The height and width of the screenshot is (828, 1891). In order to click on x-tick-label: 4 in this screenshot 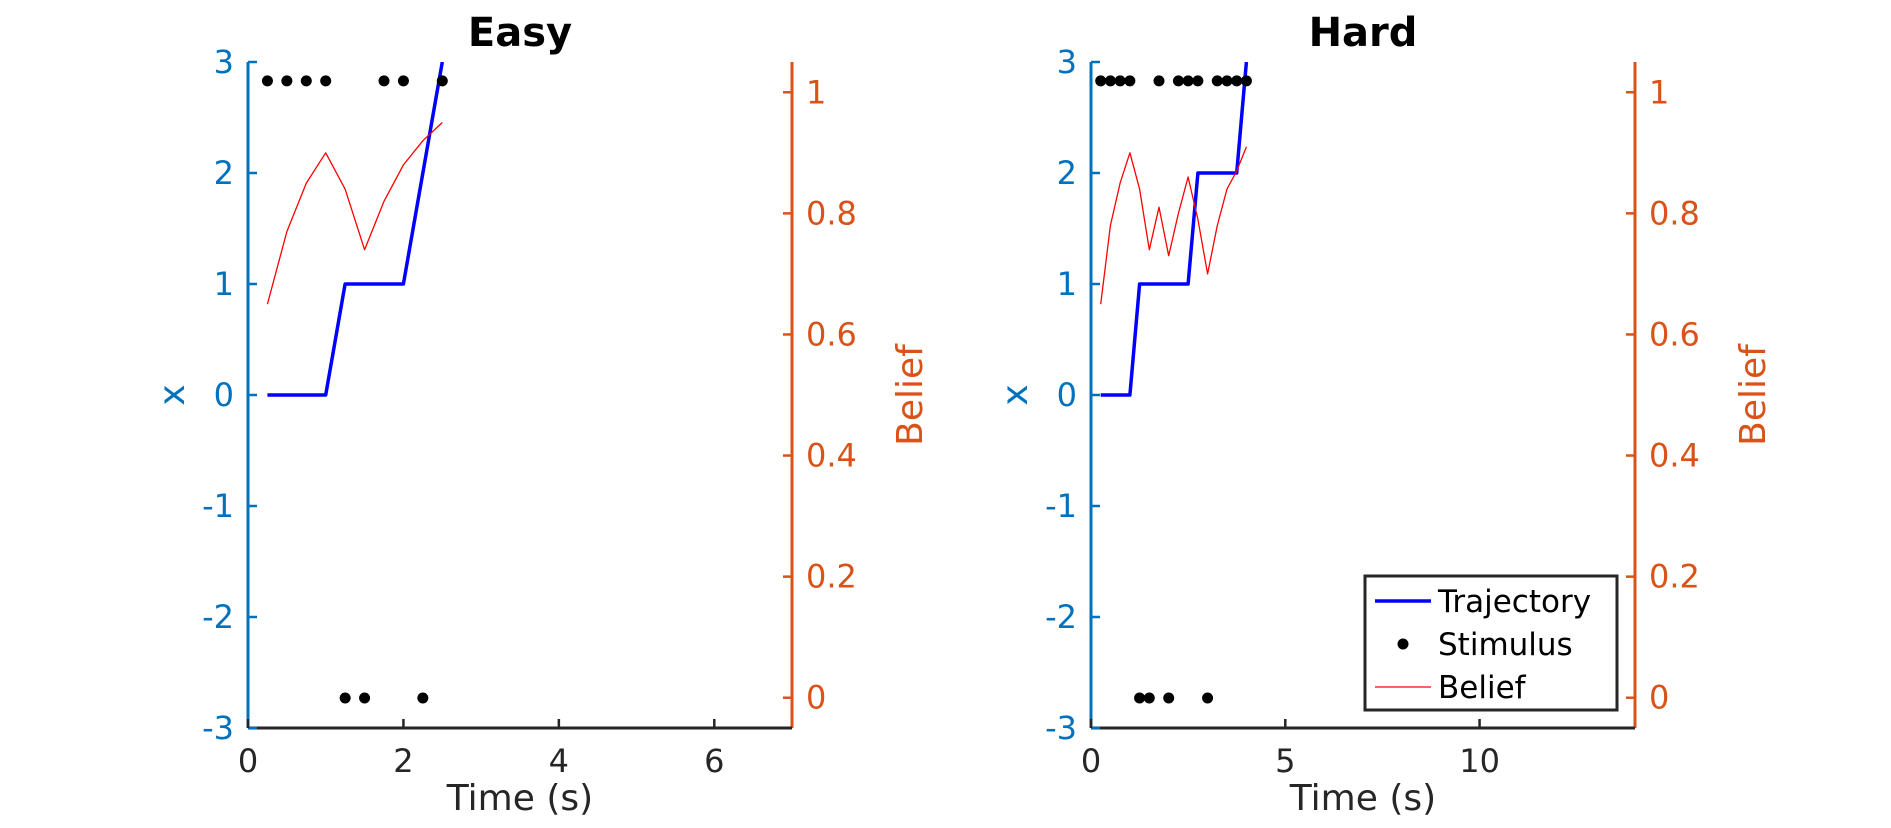, I will do `click(559, 761)`.